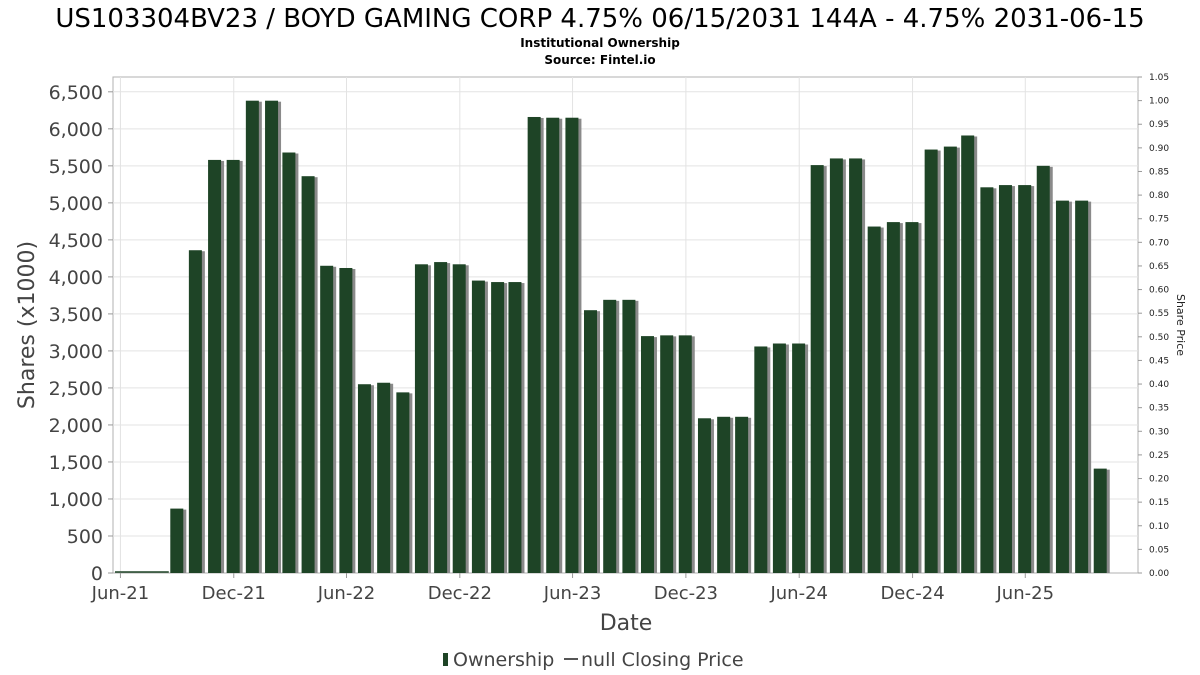  Describe the element at coordinates (76, 500) in the screenshot. I see `y-tick-label: 1,000` at that location.